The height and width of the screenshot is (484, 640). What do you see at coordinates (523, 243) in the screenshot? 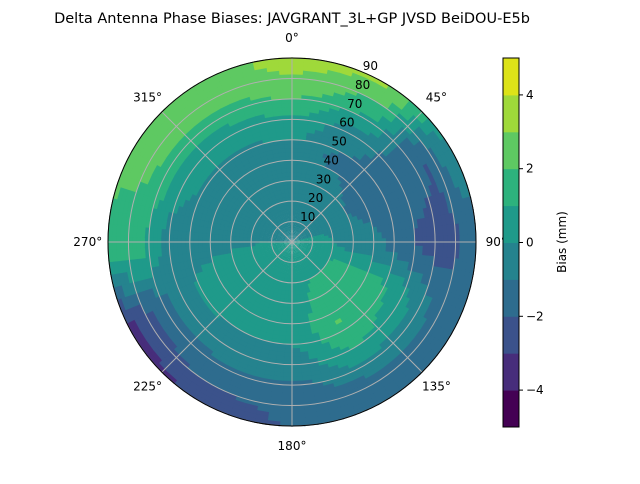
I see `colorbar: −4 −2 0 2 4` at bounding box center [523, 243].